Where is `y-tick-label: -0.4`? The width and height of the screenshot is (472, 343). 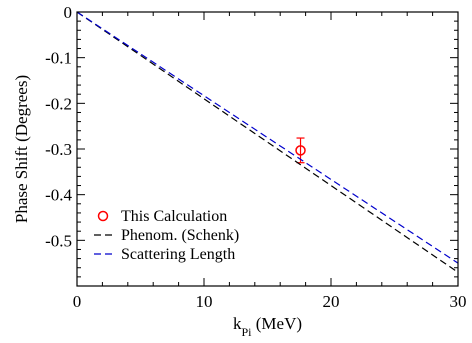
y-tick-label: -0.4 is located at coordinates (58, 195).